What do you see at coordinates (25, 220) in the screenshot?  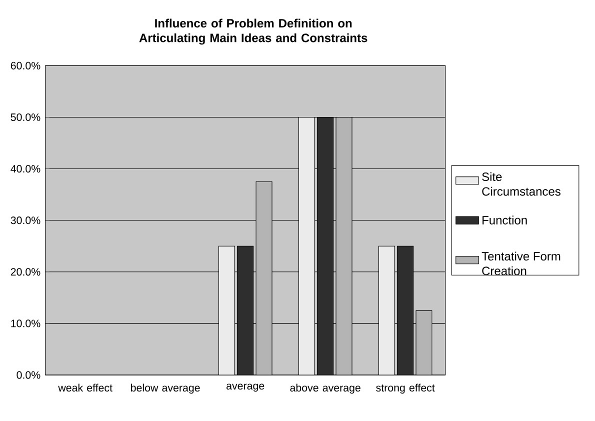 I see `y-tick-label: 30.0%` at bounding box center [25, 220].